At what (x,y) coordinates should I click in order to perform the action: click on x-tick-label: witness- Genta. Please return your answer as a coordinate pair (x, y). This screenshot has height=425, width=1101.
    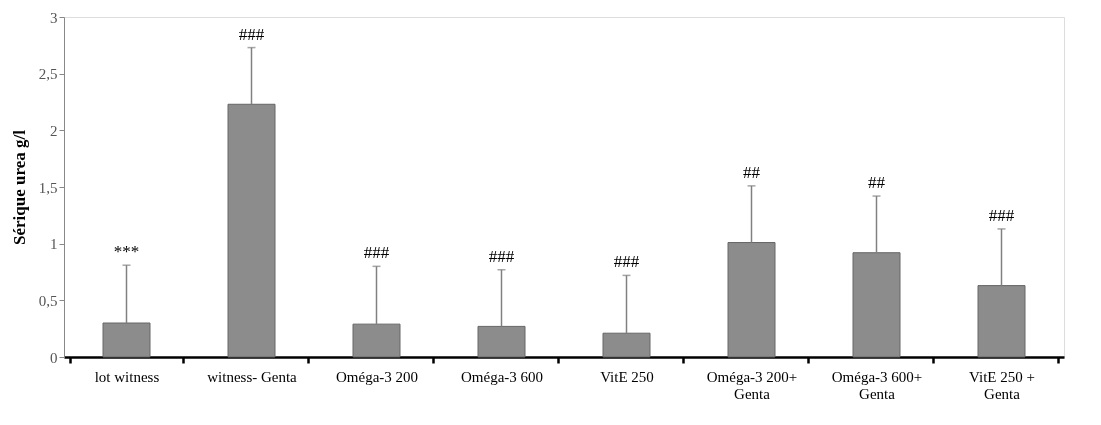
    Looking at the image, I should click on (252, 376).